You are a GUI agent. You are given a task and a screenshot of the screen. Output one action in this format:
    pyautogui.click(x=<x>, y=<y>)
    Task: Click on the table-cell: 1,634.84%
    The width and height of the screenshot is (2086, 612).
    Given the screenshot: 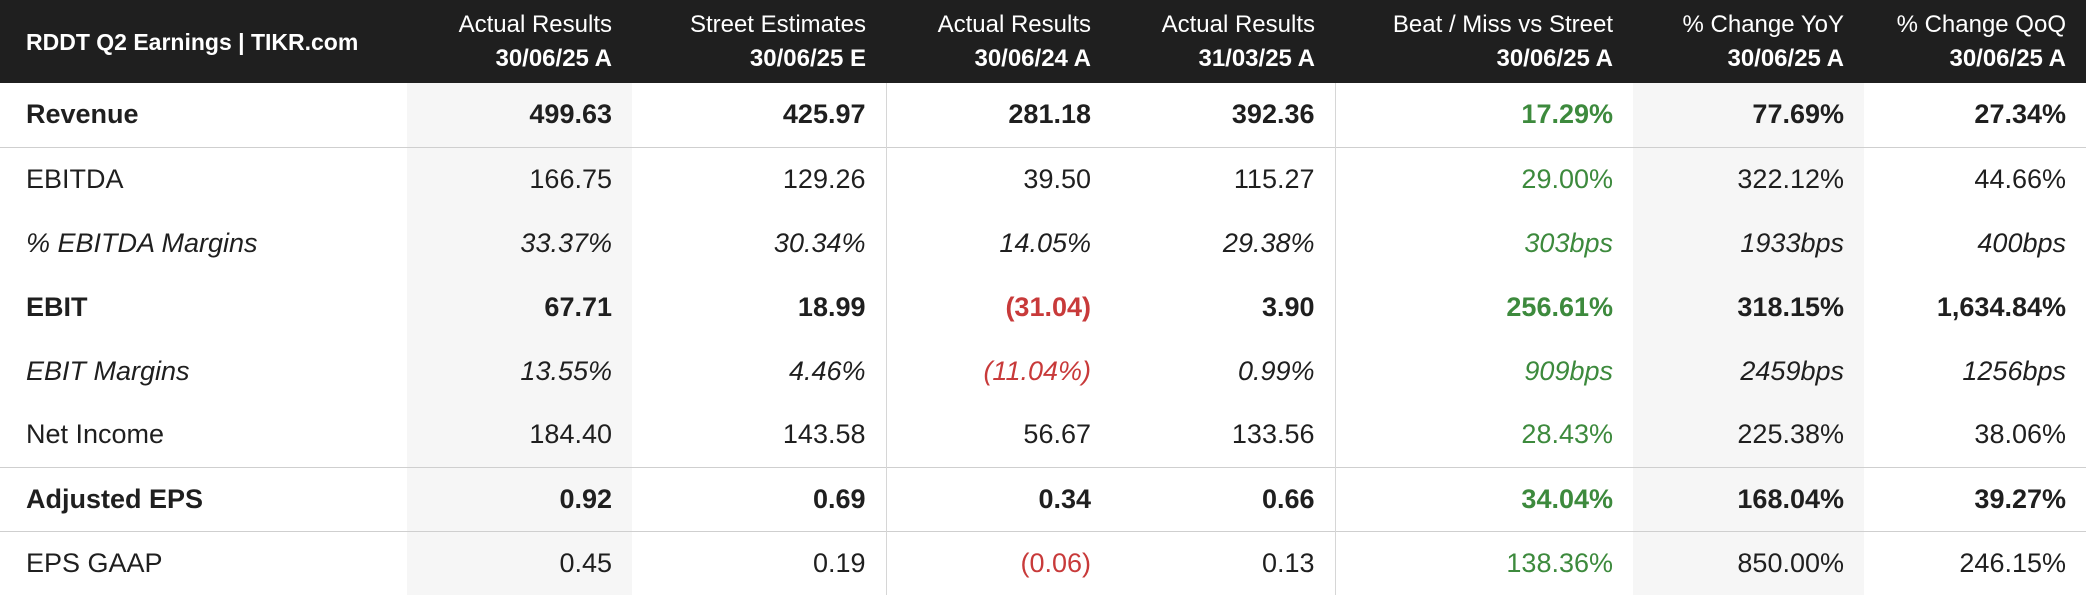 What is the action you would take?
    pyautogui.click(x=2001, y=306)
    